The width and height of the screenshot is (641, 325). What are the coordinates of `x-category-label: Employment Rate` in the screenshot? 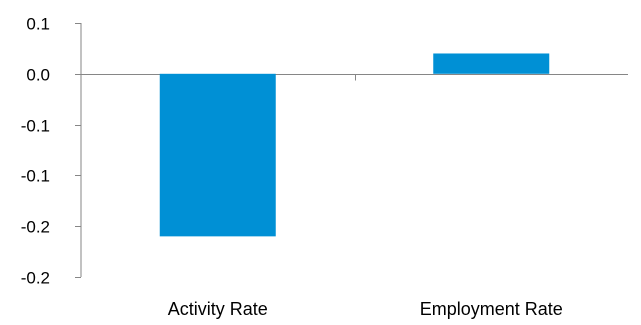 It's located at (491, 309).